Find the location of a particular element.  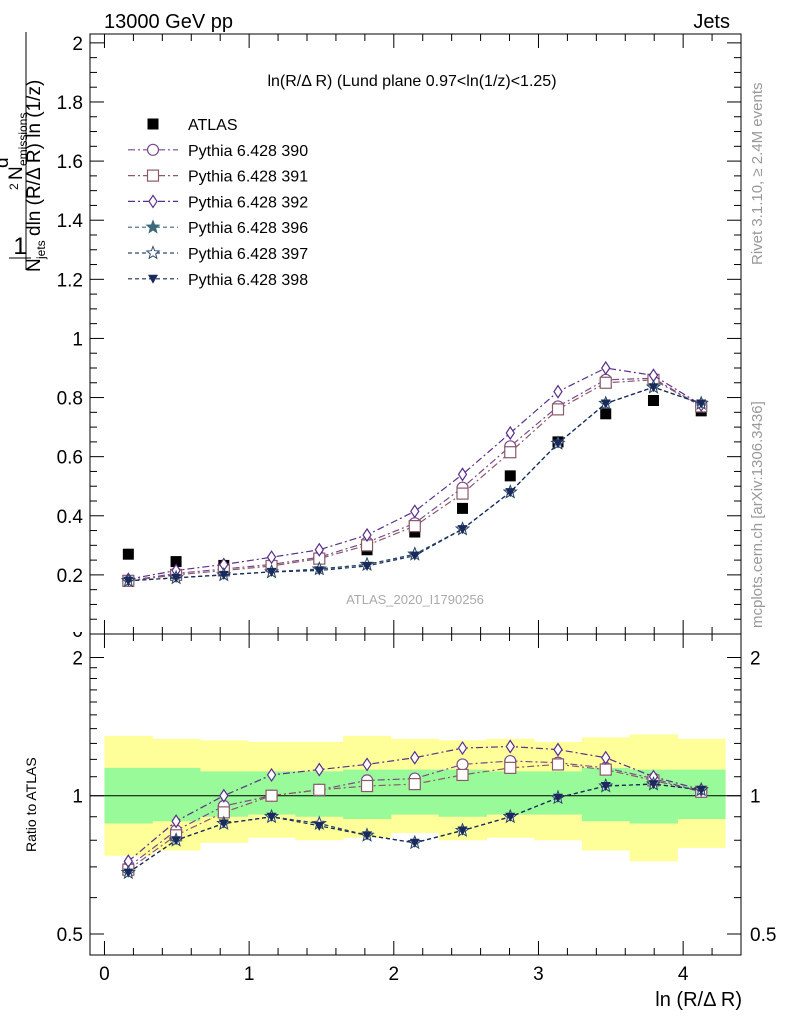

main-y-tick-label: 1.6 is located at coordinates (70, 162).